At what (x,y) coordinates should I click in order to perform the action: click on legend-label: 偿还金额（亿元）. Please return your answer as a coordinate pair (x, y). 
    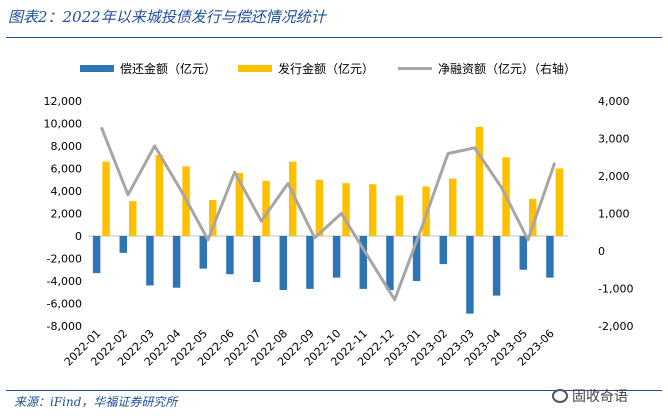
    Looking at the image, I should click on (168, 68).